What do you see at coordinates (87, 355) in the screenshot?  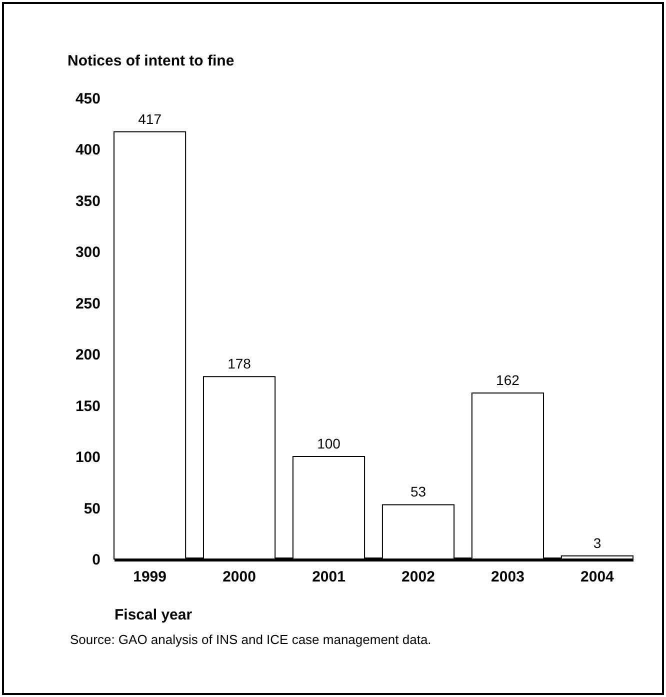 I see `y-tick-label: 200` at bounding box center [87, 355].